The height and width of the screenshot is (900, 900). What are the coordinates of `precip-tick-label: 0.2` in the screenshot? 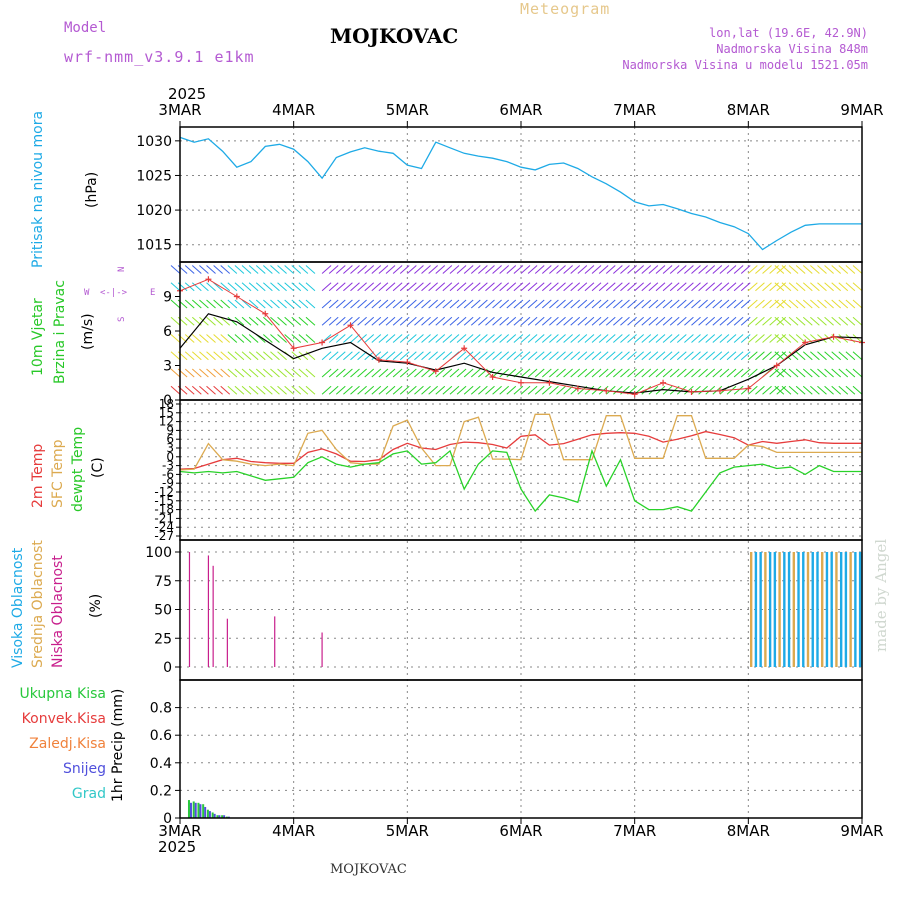 It's located at (161, 791).